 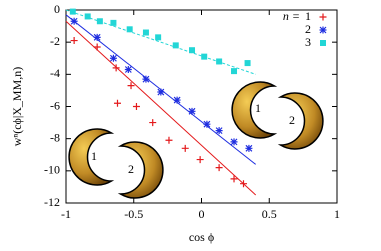 I want to click on x-tick-label: 0.5, so click(x=269, y=214).